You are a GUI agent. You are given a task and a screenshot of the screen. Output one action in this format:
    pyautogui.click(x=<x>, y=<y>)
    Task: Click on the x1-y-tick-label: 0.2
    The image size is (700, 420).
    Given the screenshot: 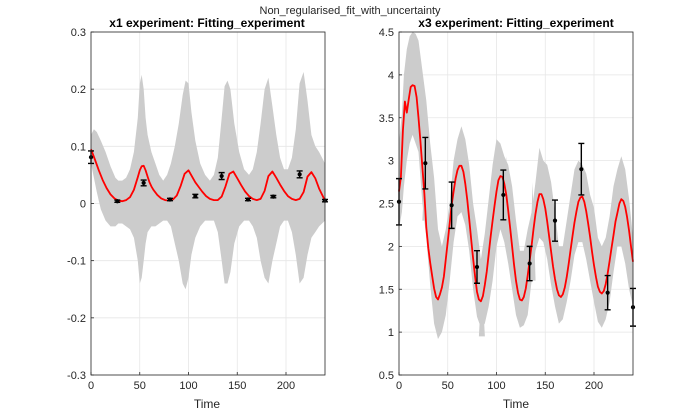 What is the action you would take?
    pyautogui.click(x=78, y=90)
    